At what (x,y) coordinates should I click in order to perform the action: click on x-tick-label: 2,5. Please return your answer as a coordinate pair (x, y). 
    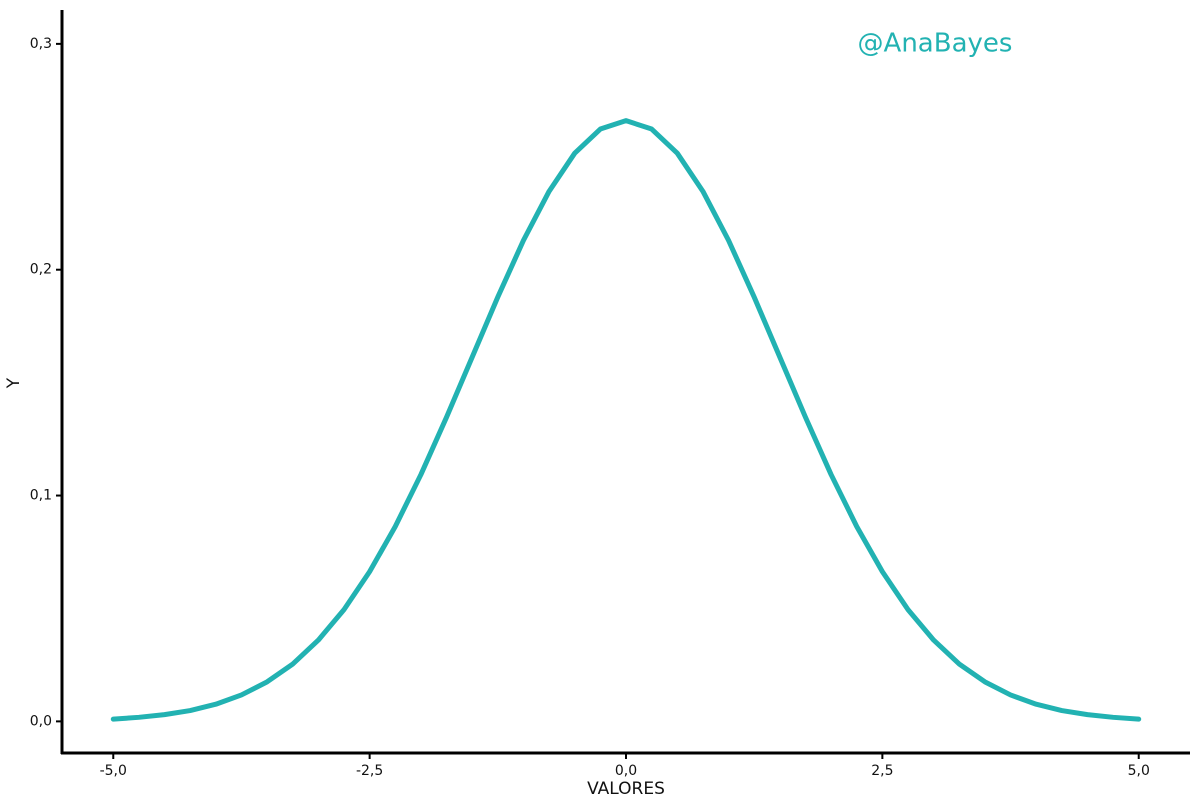
    Looking at the image, I should click on (882, 771).